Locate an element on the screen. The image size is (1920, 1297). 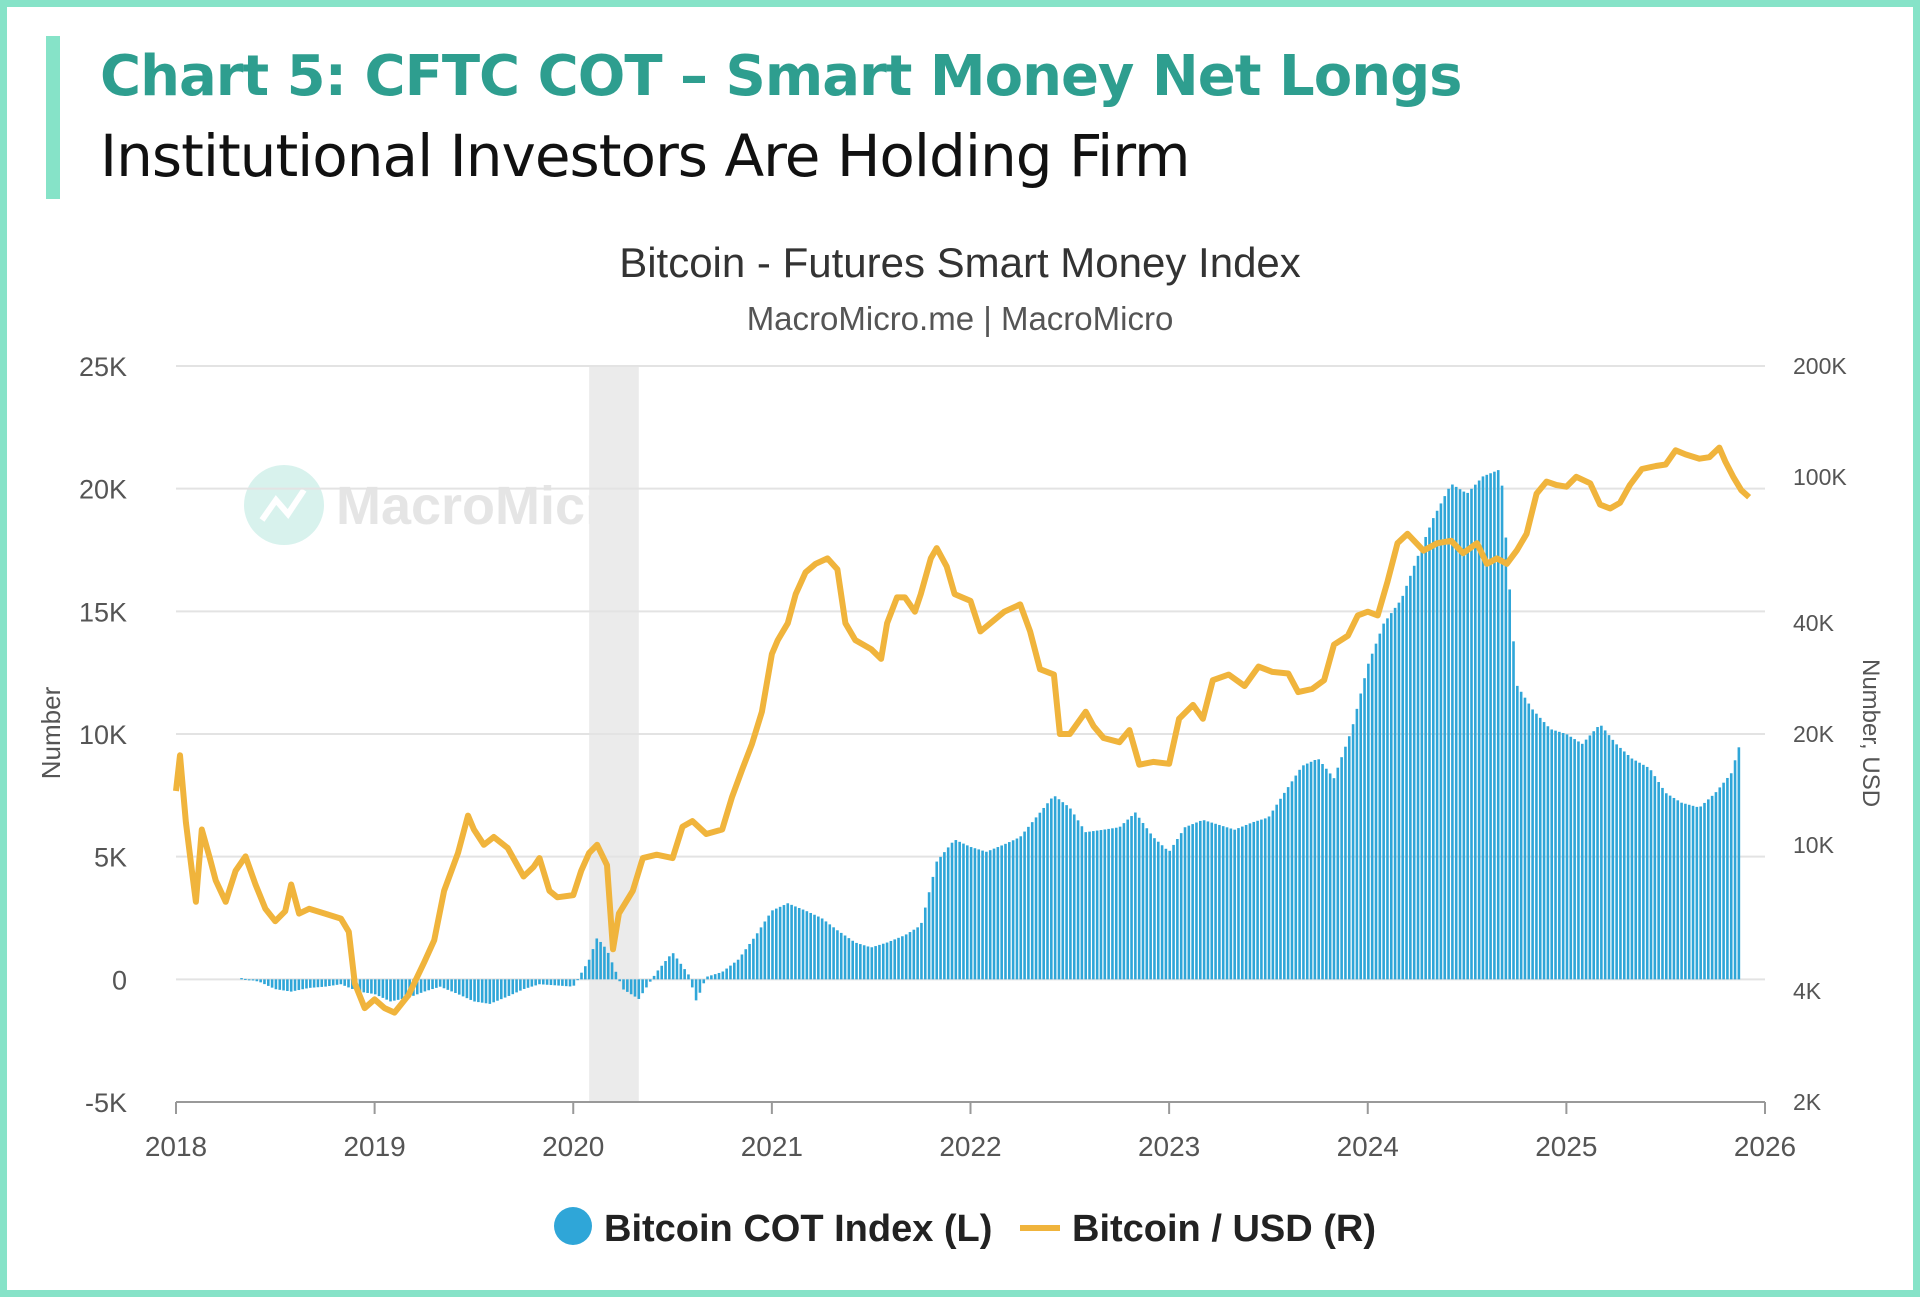
x-tick-label: 2022 is located at coordinates (970, 1146).